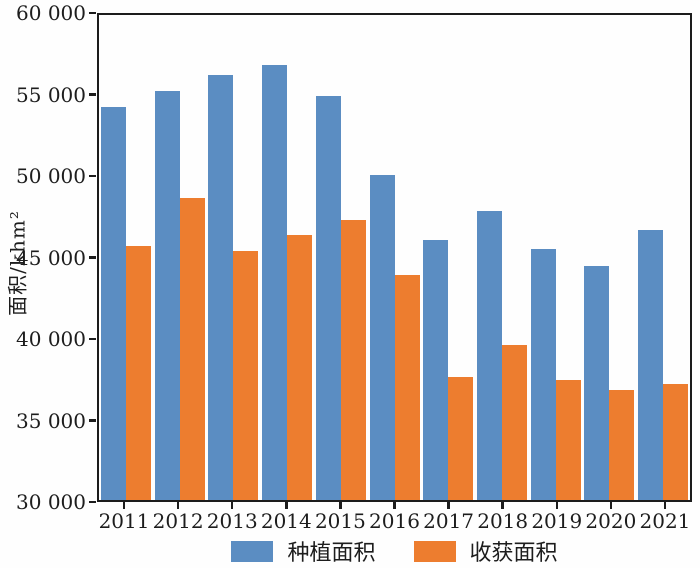  What do you see at coordinates (252, 551) in the screenshot?
I see `legend-swatch-种植面积` at bounding box center [252, 551].